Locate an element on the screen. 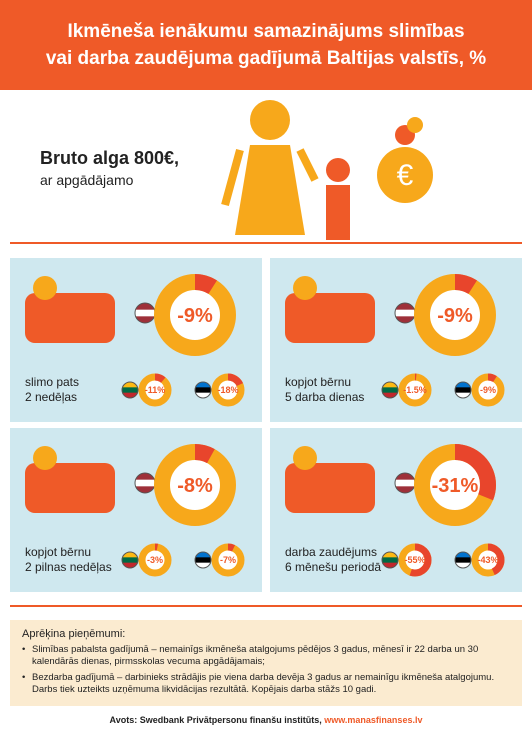  illustration: € is located at coordinates (327, 170).